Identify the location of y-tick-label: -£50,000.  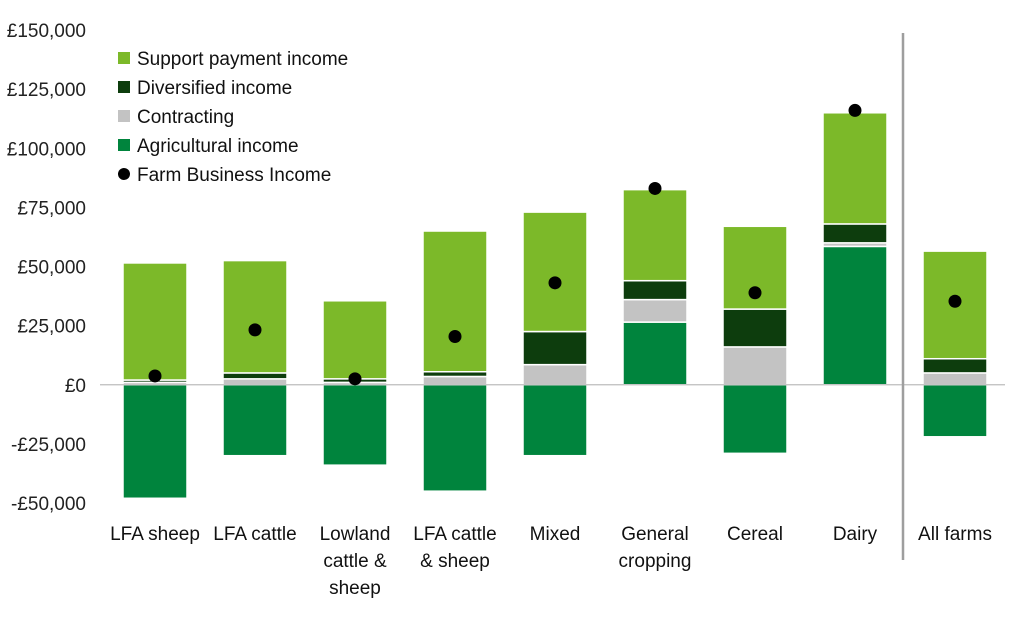
(48, 504).